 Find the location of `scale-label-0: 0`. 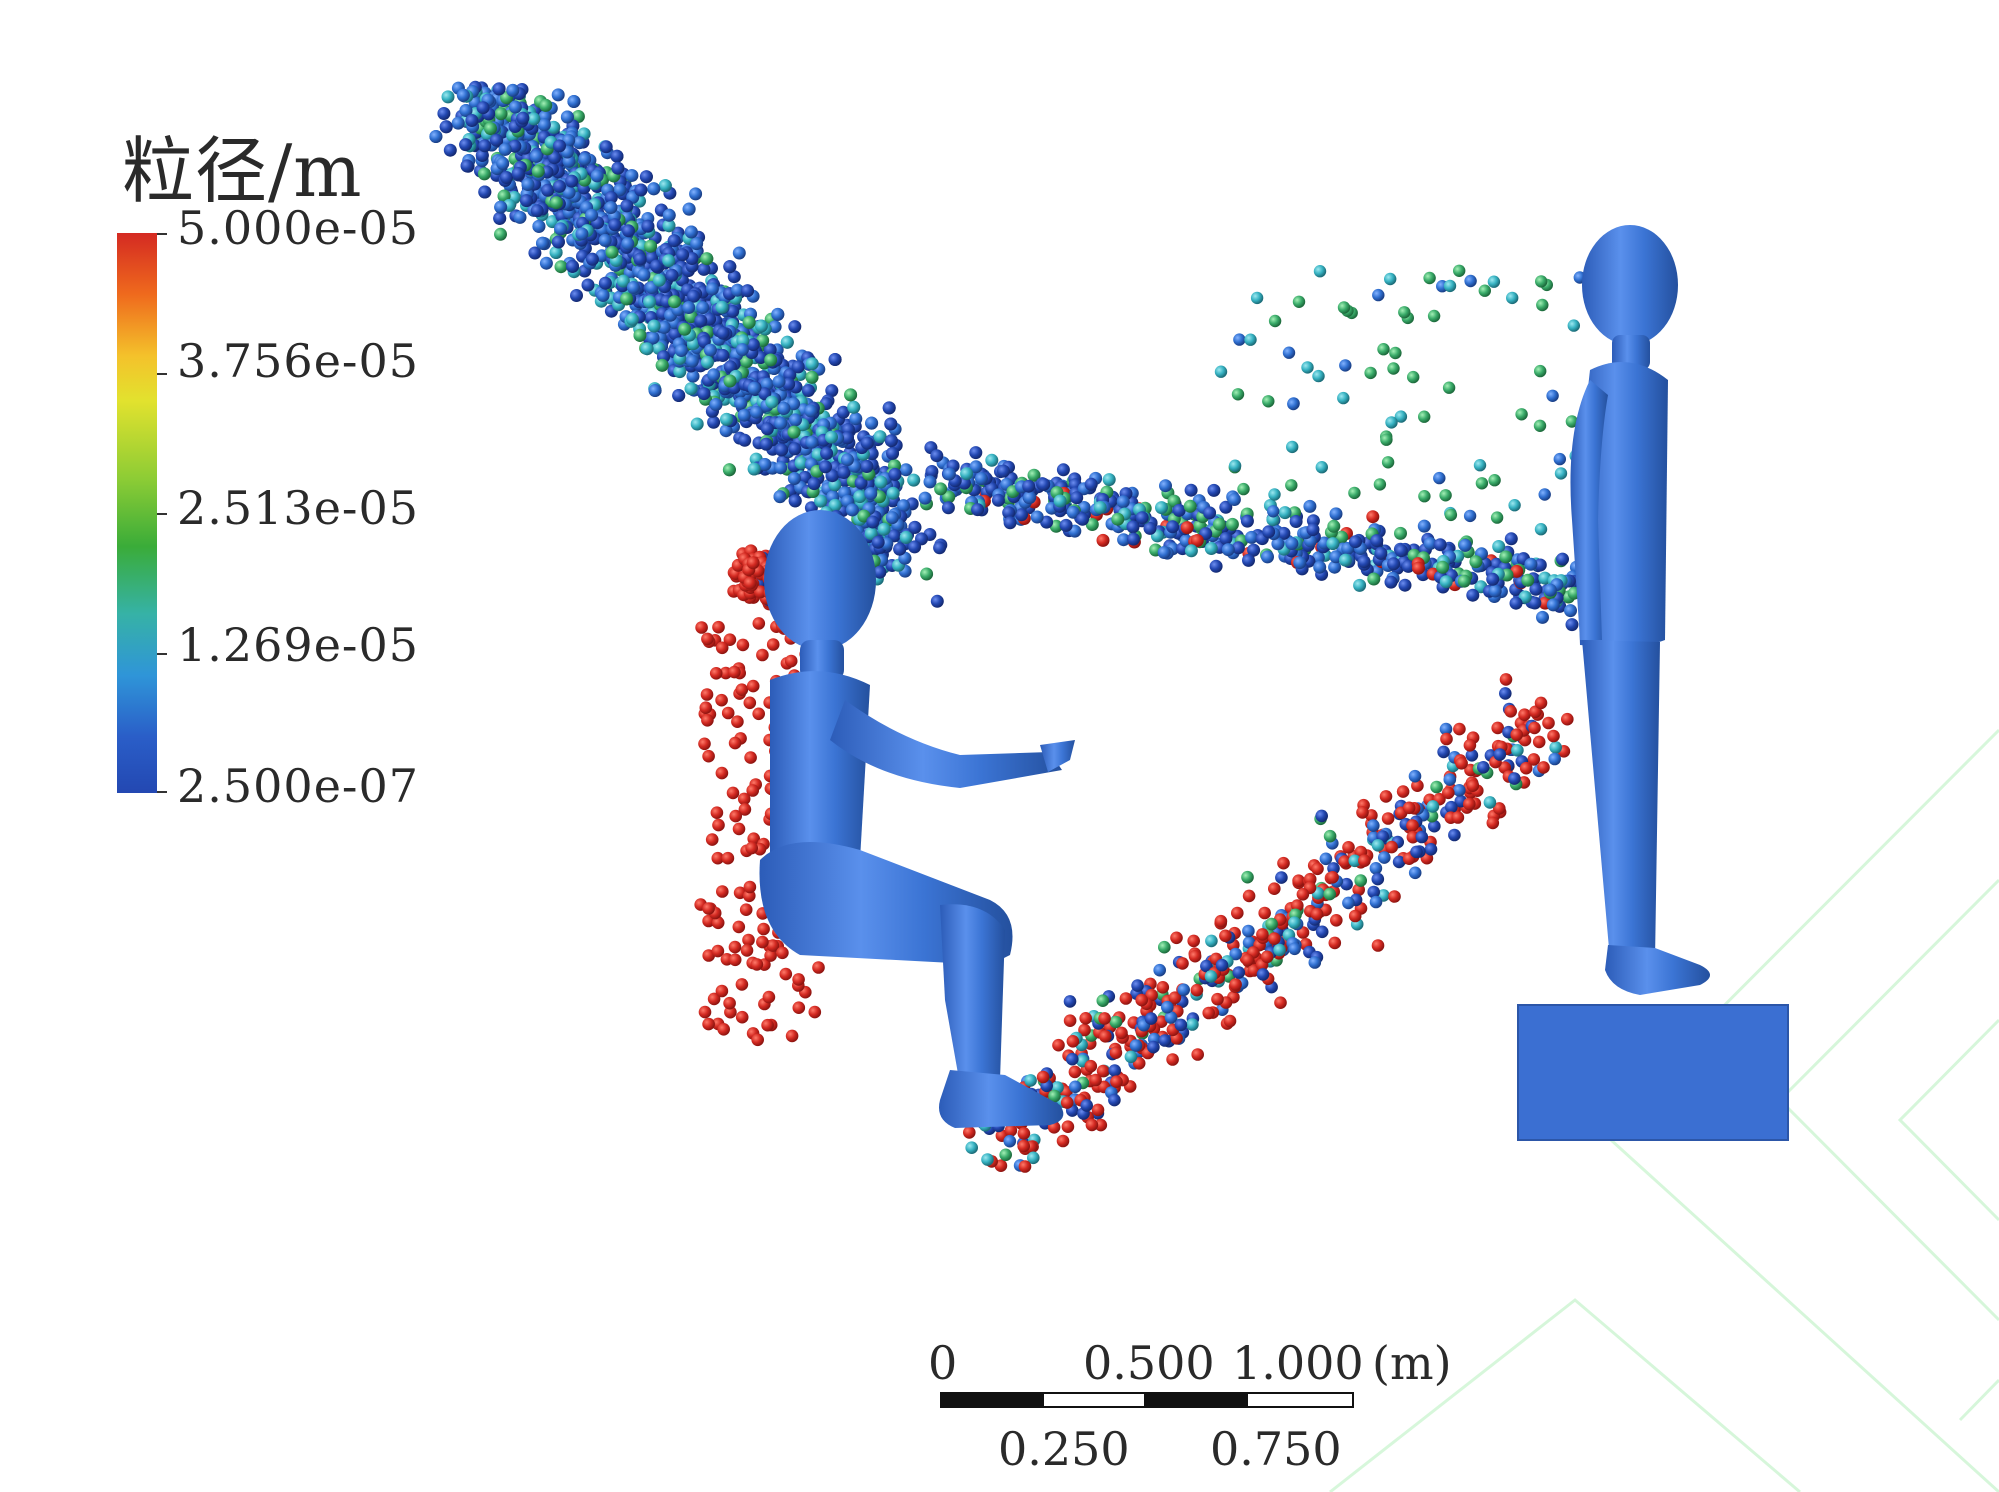

scale-label-0: 0 is located at coordinates (943, 1363).